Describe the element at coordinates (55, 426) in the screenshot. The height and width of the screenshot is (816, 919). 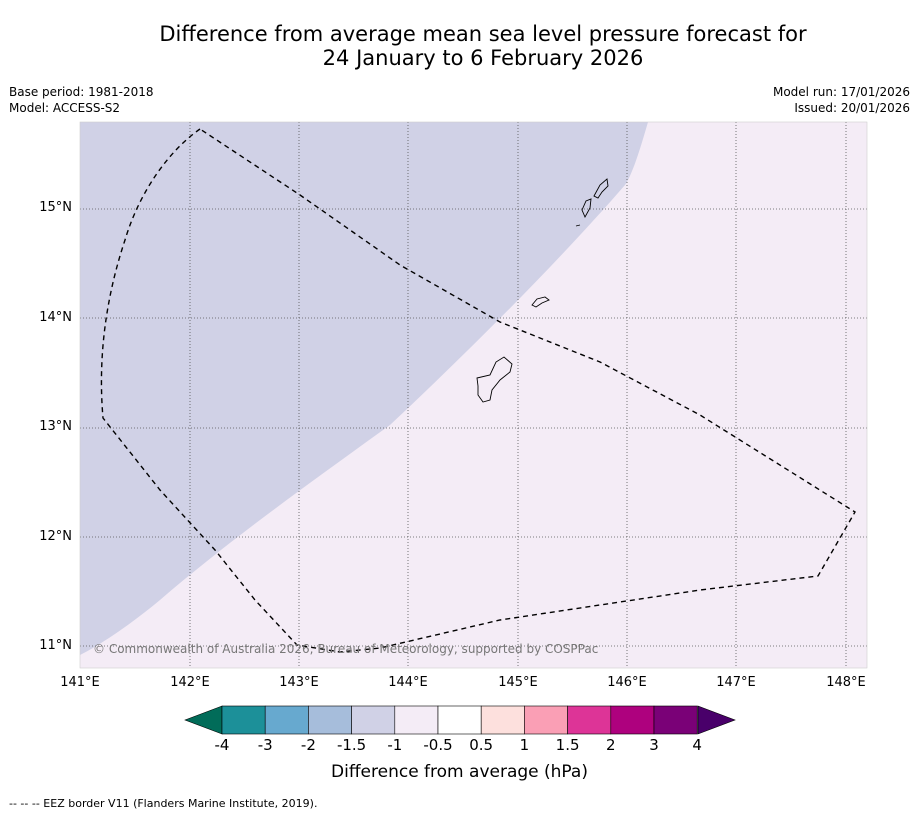
I see `lat-label-13: 13°N` at that location.